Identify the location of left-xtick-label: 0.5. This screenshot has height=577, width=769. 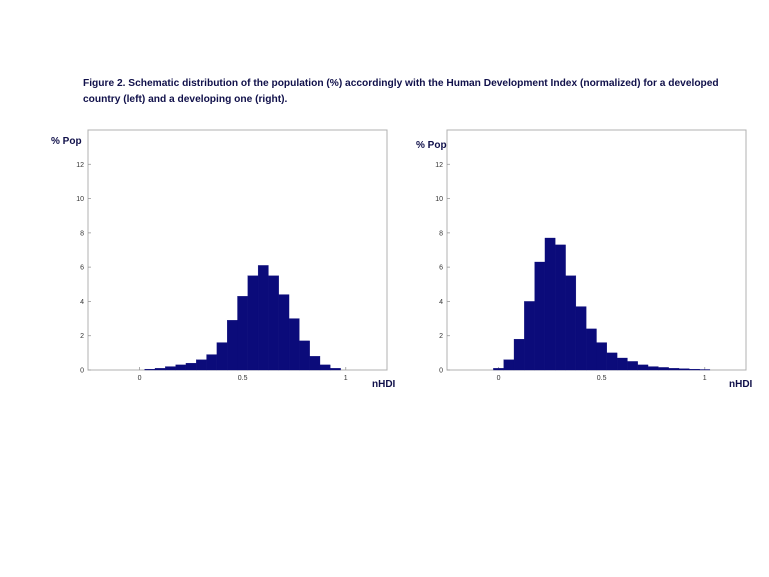
(243, 378).